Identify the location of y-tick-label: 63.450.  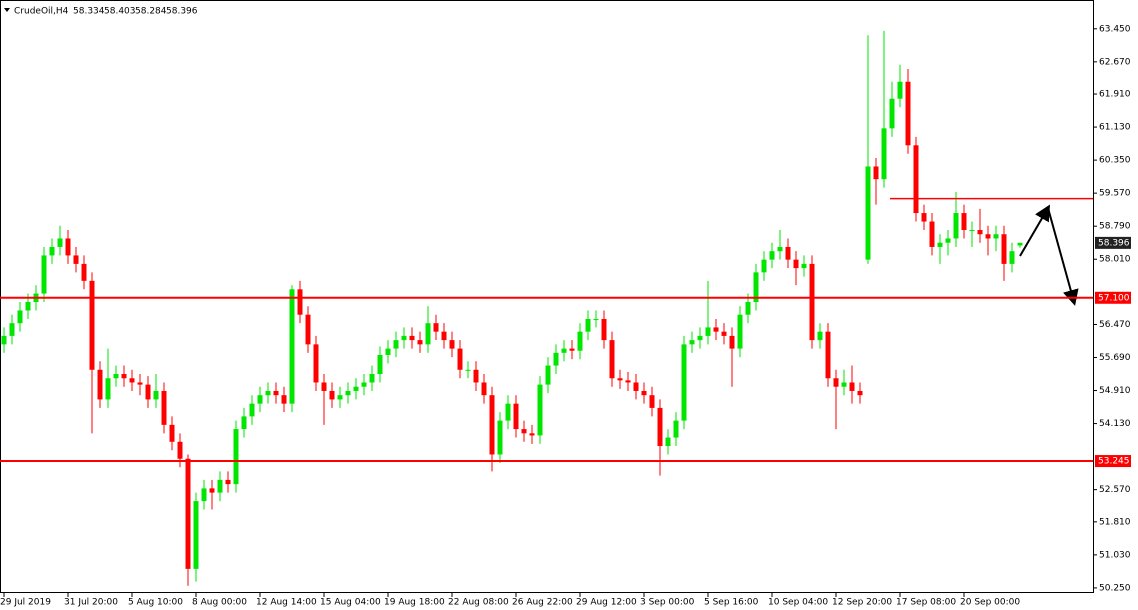
(1115, 29).